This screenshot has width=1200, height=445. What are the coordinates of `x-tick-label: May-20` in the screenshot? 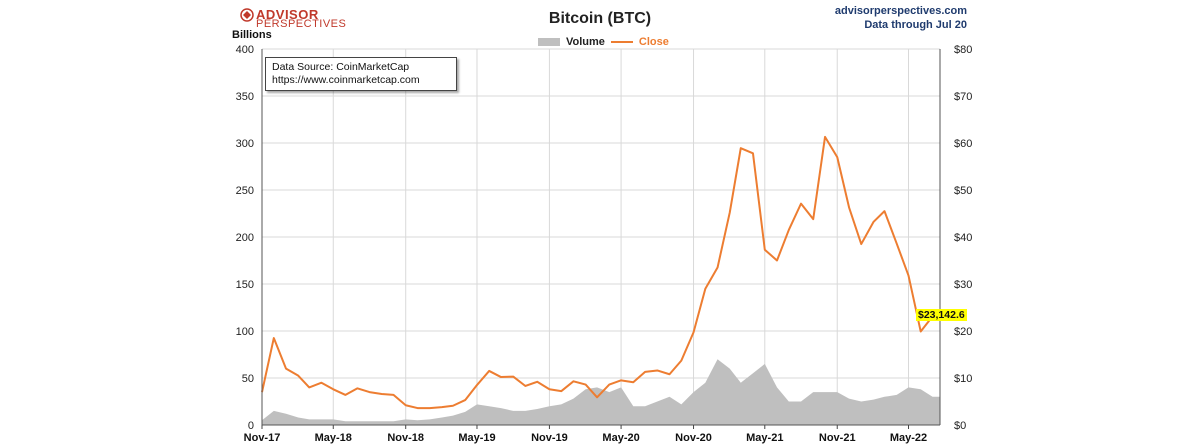 It's located at (620, 438).